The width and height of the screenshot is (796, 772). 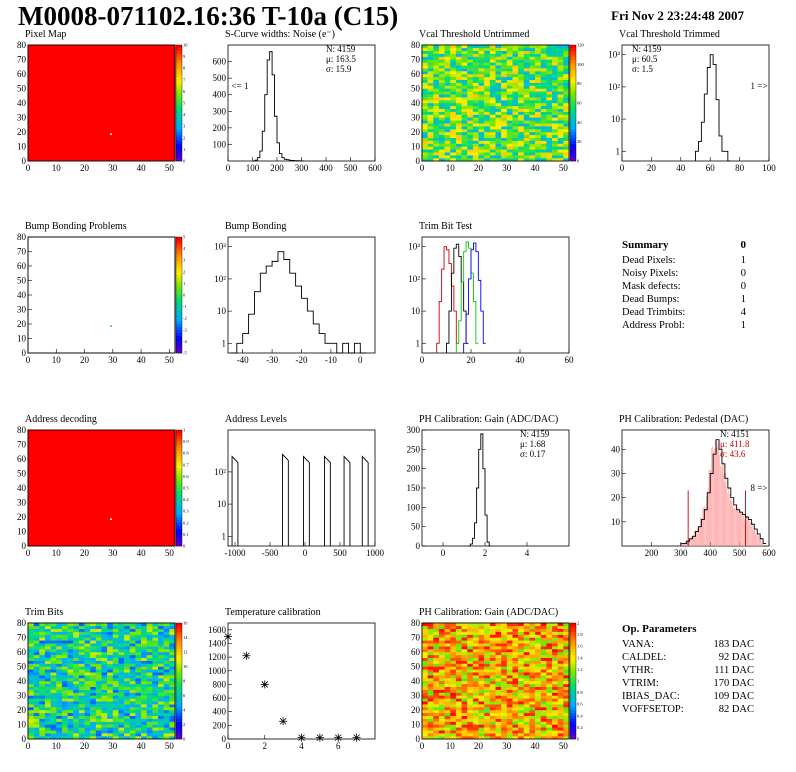 I want to click on x-tick-label: 20, so click(x=472, y=360).